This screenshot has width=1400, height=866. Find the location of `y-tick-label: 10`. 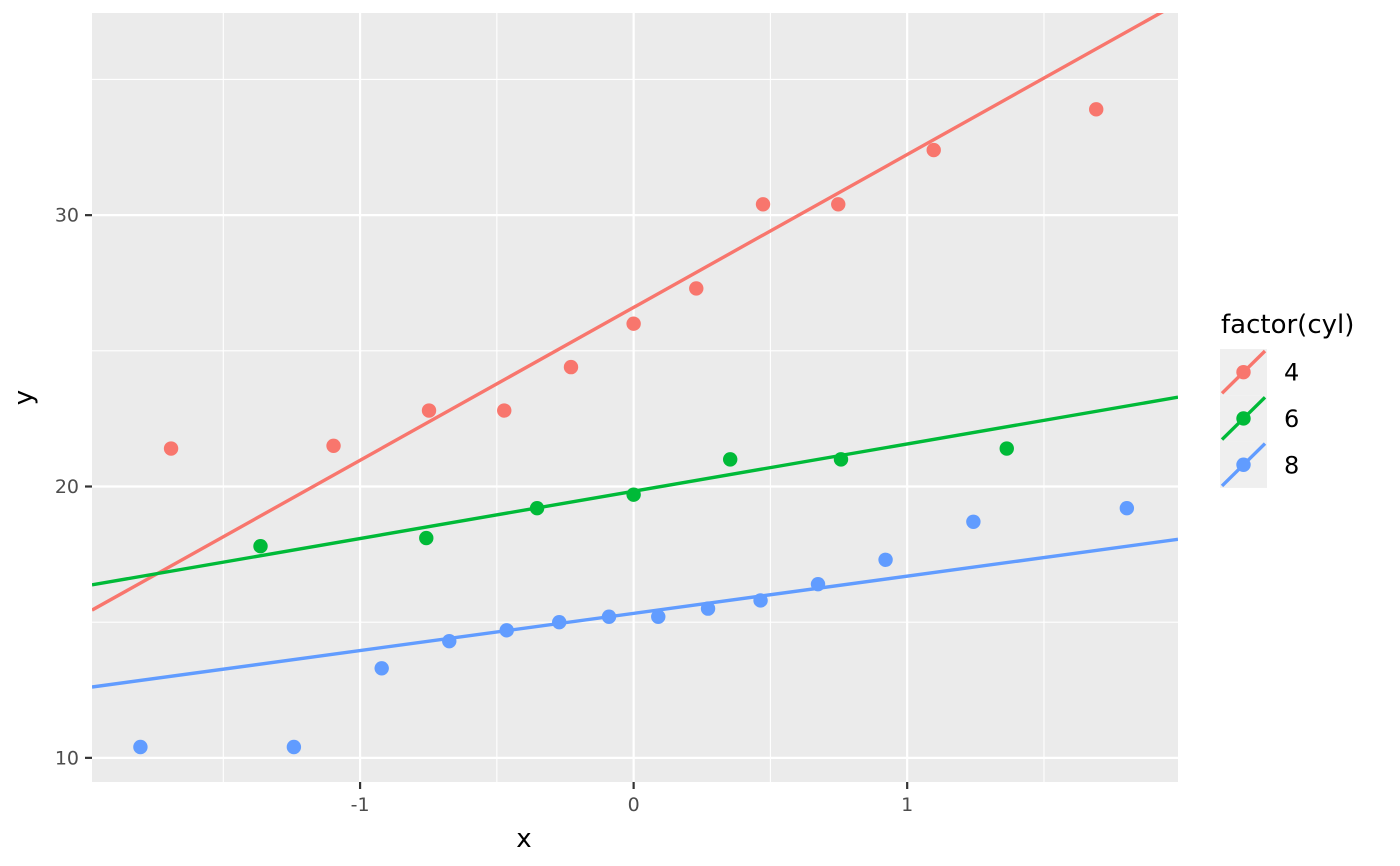

y-tick-label: 10 is located at coordinates (67, 758).